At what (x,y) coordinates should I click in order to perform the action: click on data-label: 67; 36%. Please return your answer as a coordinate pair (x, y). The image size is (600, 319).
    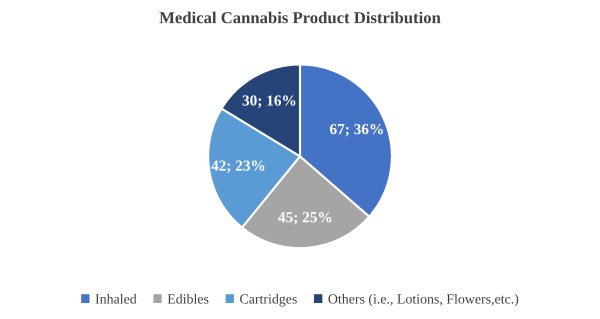
    Looking at the image, I should click on (356, 130).